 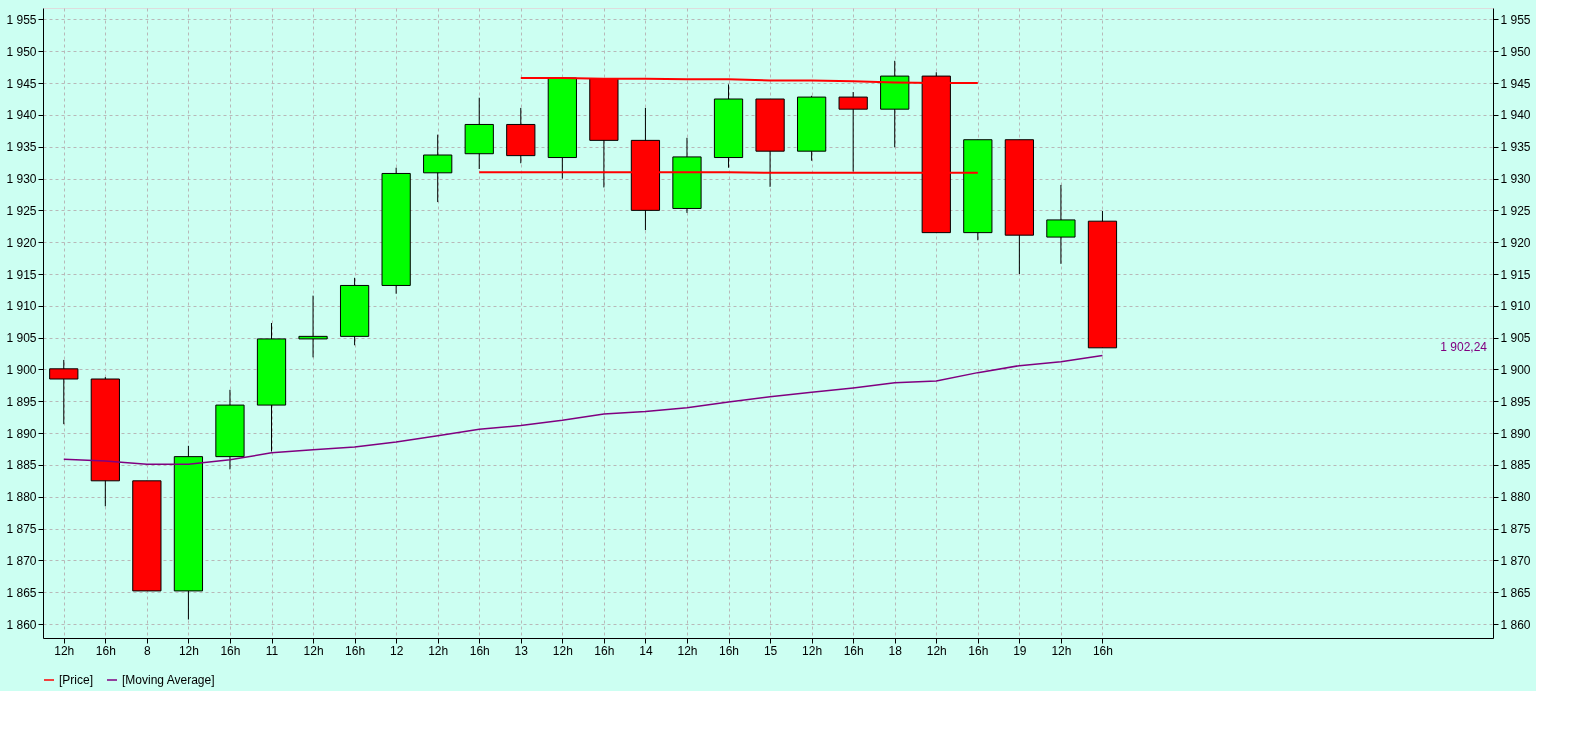 What do you see at coordinates (21, 338) in the screenshot?
I see `y-tick-label: 1 905` at bounding box center [21, 338].